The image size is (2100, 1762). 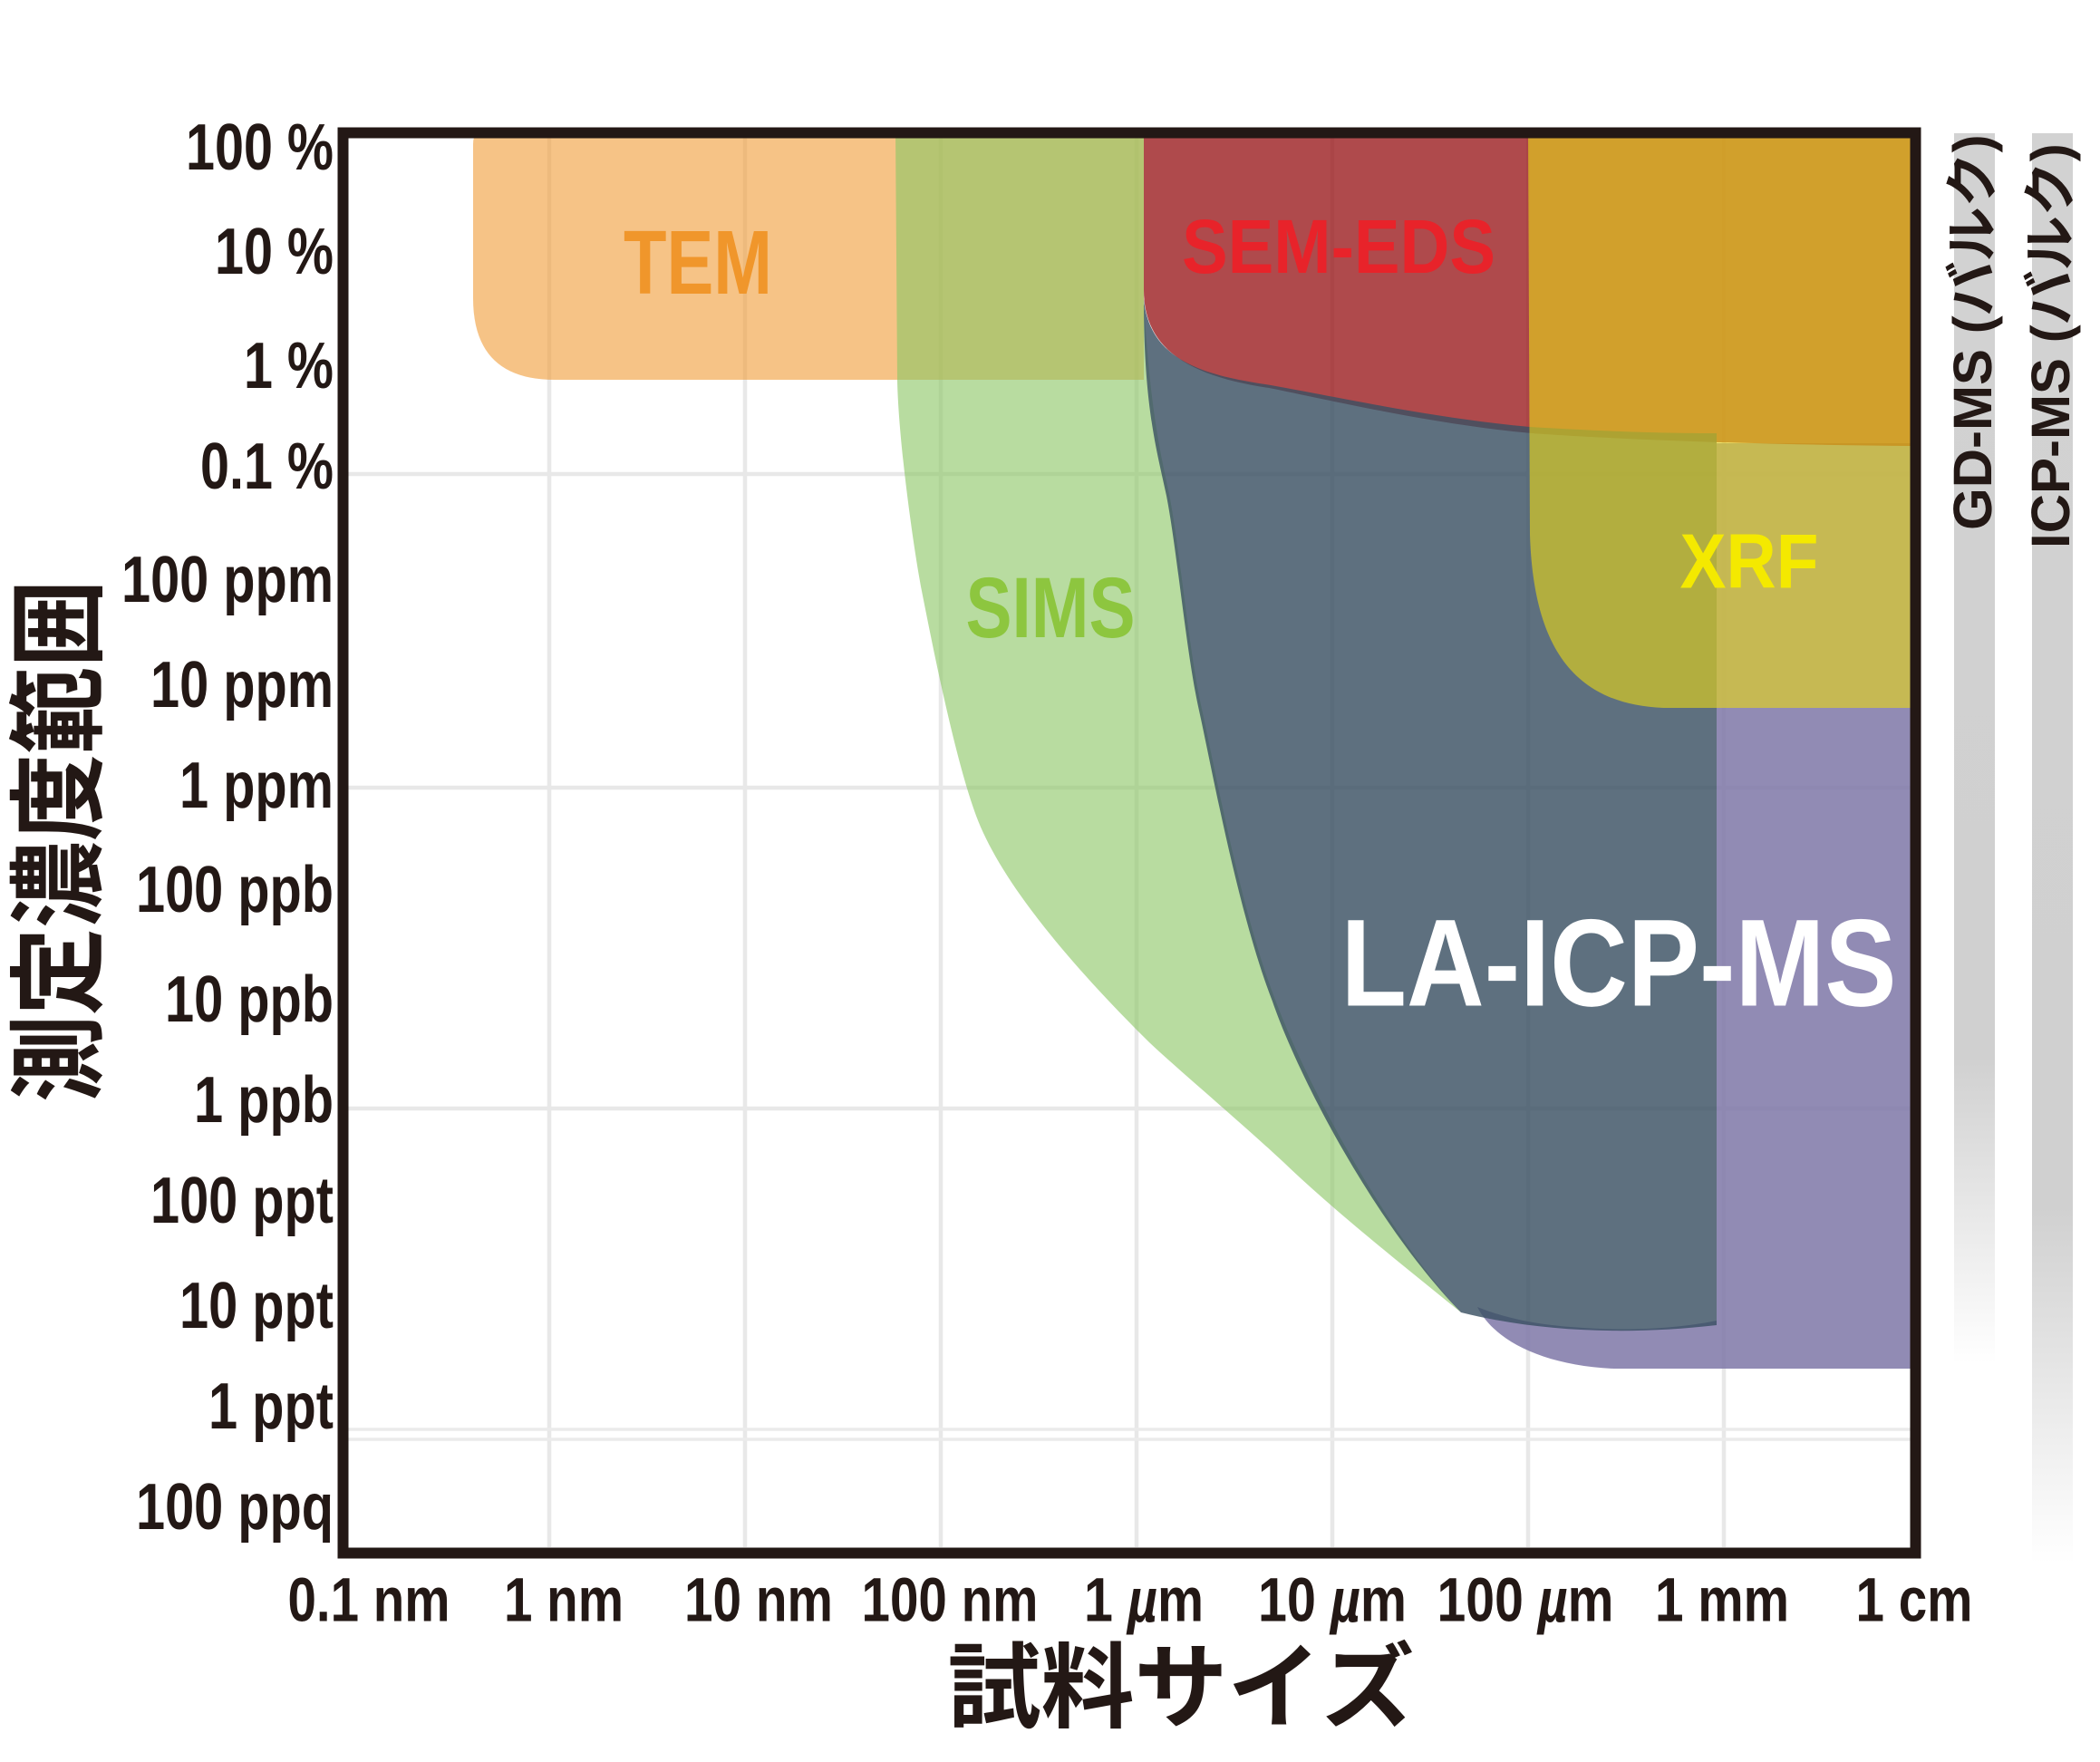 I want to click on svg-text: 1 %, so click(x=289, y=366).